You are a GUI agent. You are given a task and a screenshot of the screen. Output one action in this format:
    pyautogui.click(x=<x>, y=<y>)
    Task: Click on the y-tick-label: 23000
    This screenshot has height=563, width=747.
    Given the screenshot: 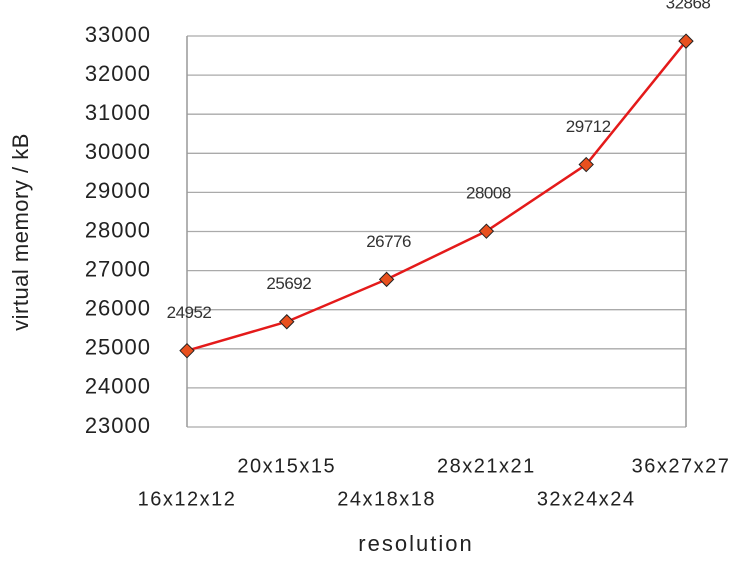 What is the action you would take?
    pyautogui.click(x=118, y=425)
    